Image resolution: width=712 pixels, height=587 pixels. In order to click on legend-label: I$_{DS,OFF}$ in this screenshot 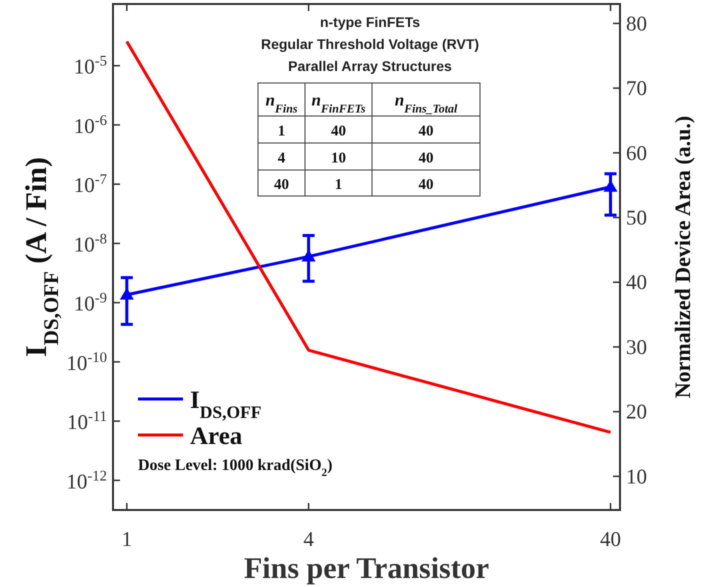, I will do `click(226, 404)`.